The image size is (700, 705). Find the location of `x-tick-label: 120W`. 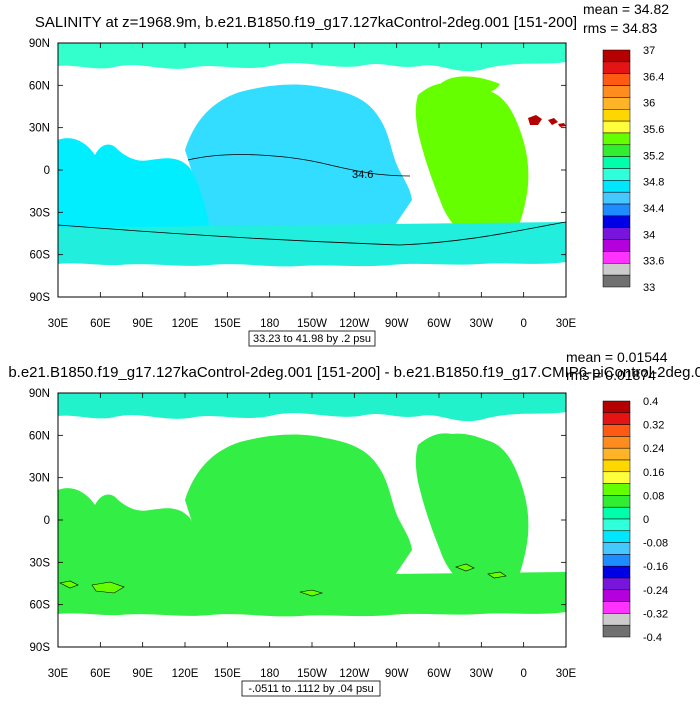

x-tick-label: 120W is located at coordinates (354, 674).